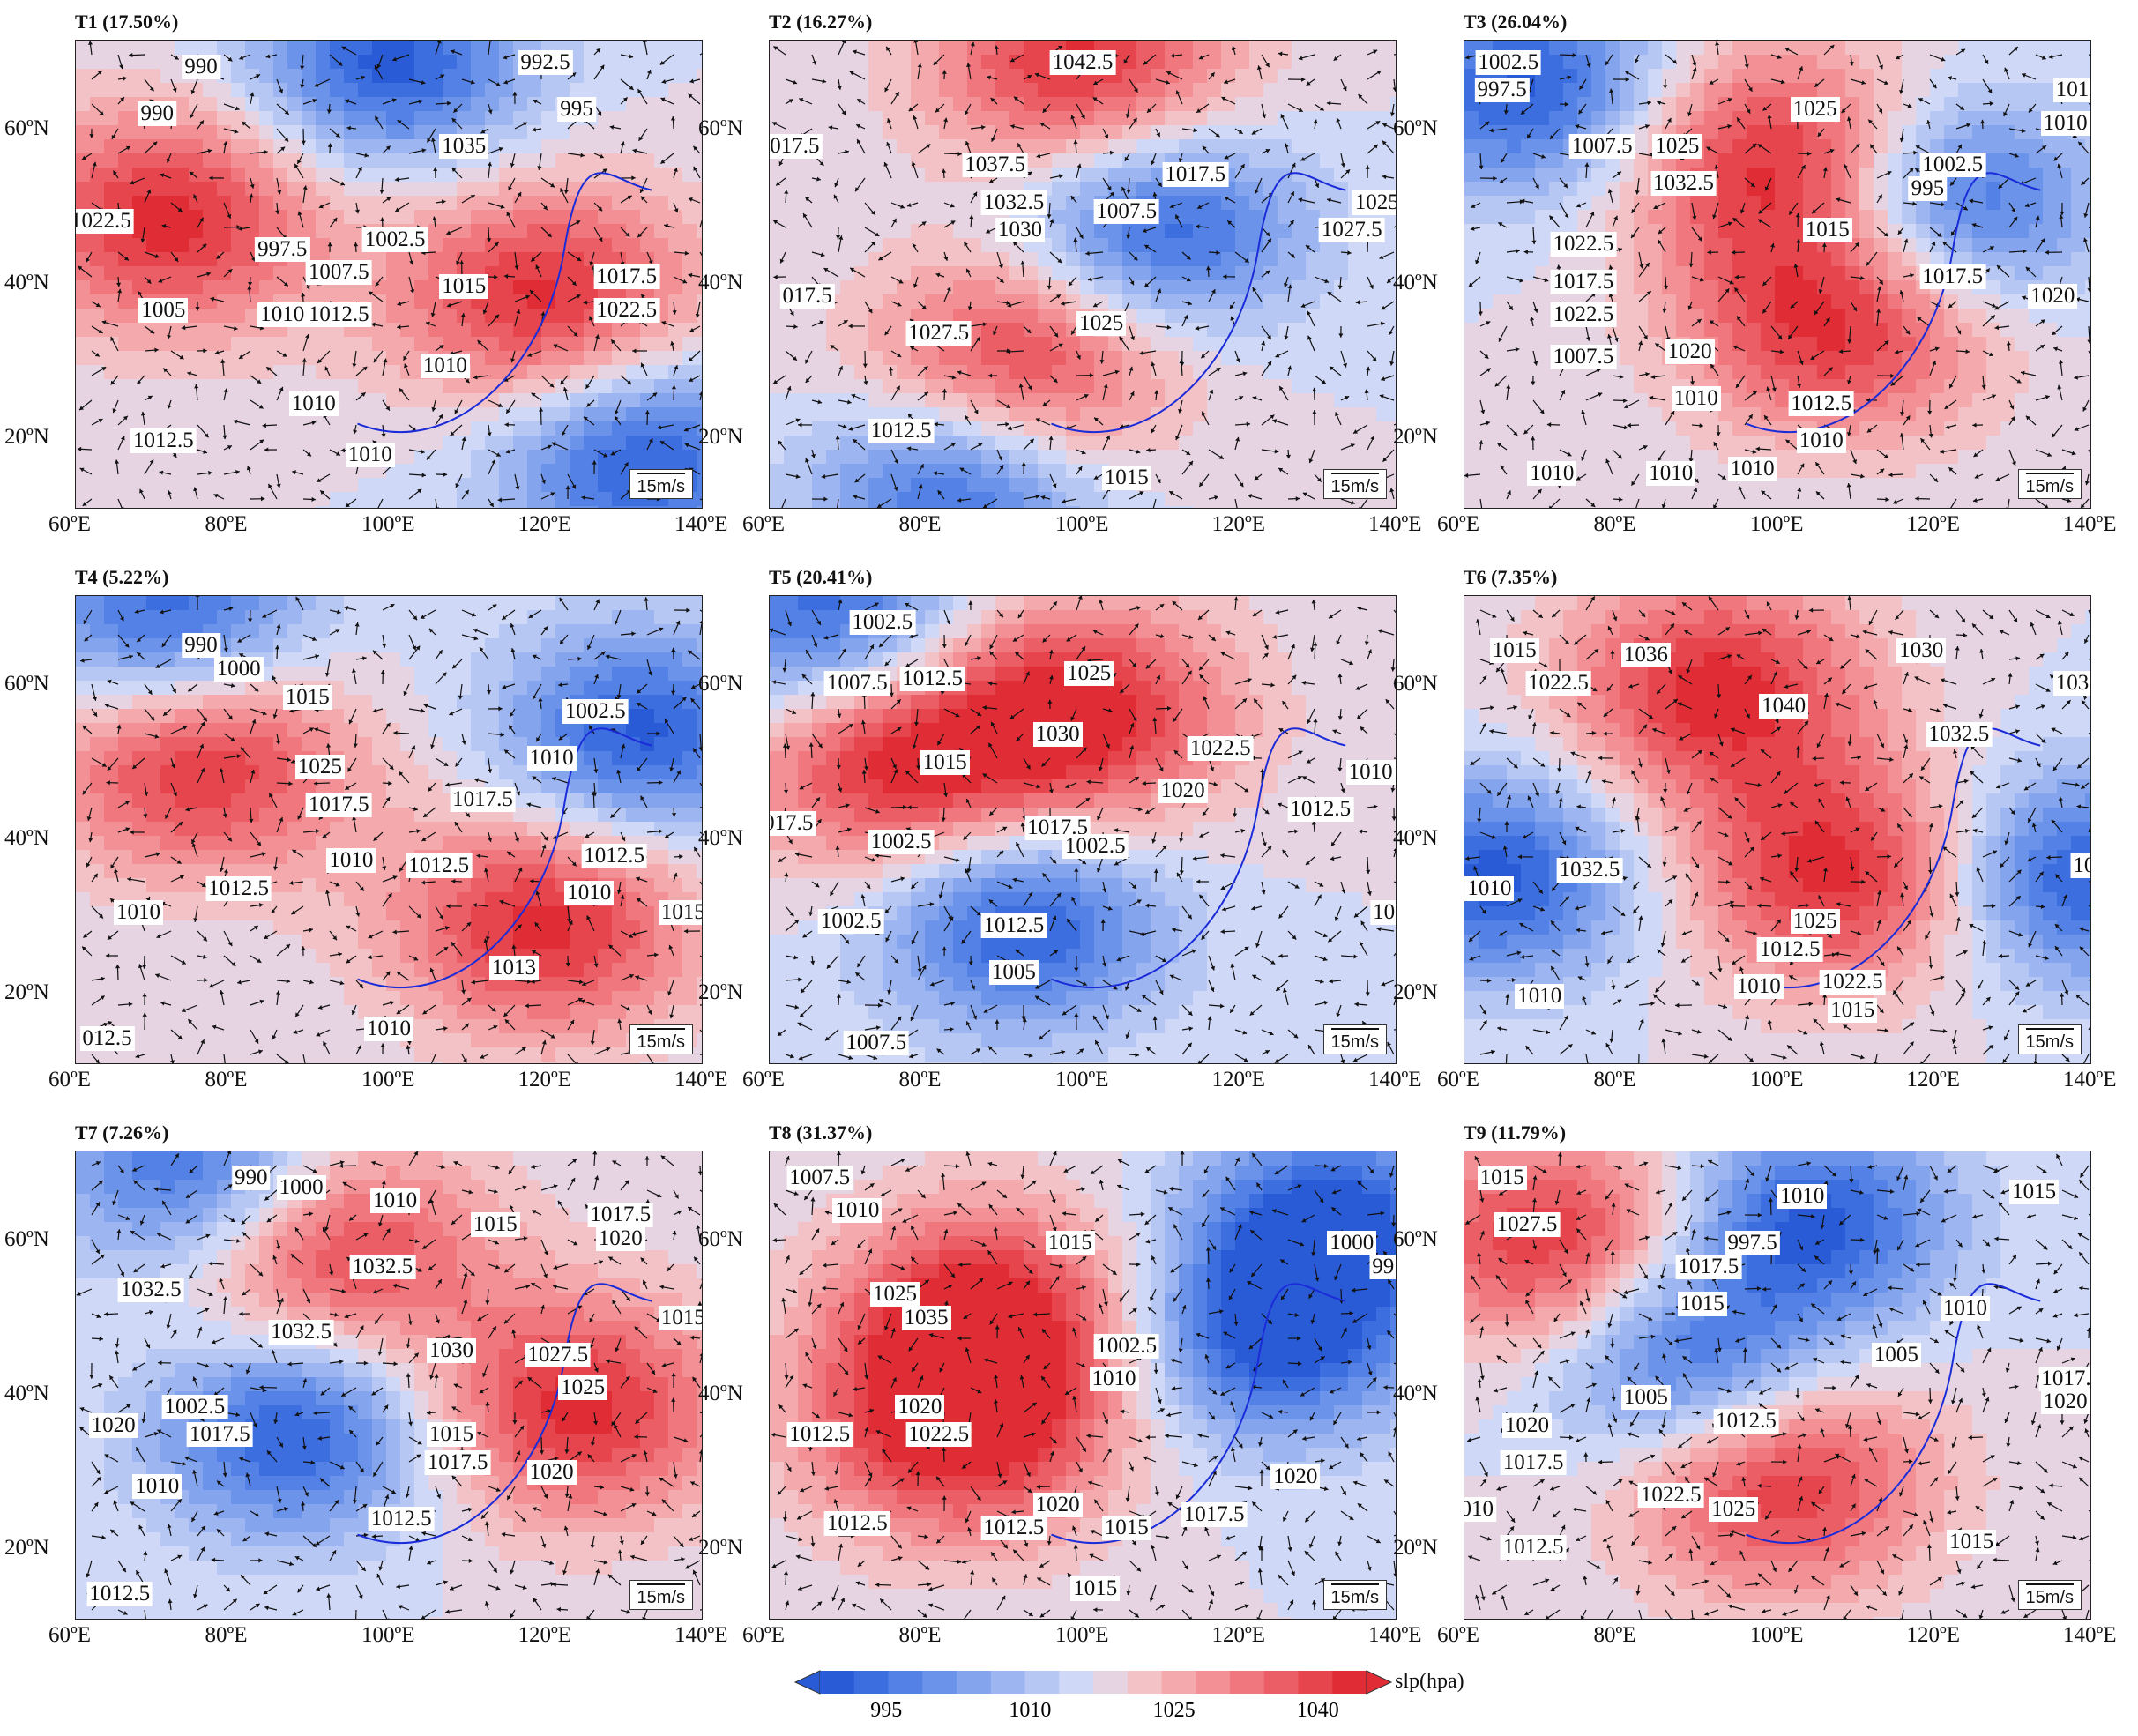  Describe the element at coordinates (1030, 1708) in the screenshot. I see `colorbar-tick-label: 1010` at that location.